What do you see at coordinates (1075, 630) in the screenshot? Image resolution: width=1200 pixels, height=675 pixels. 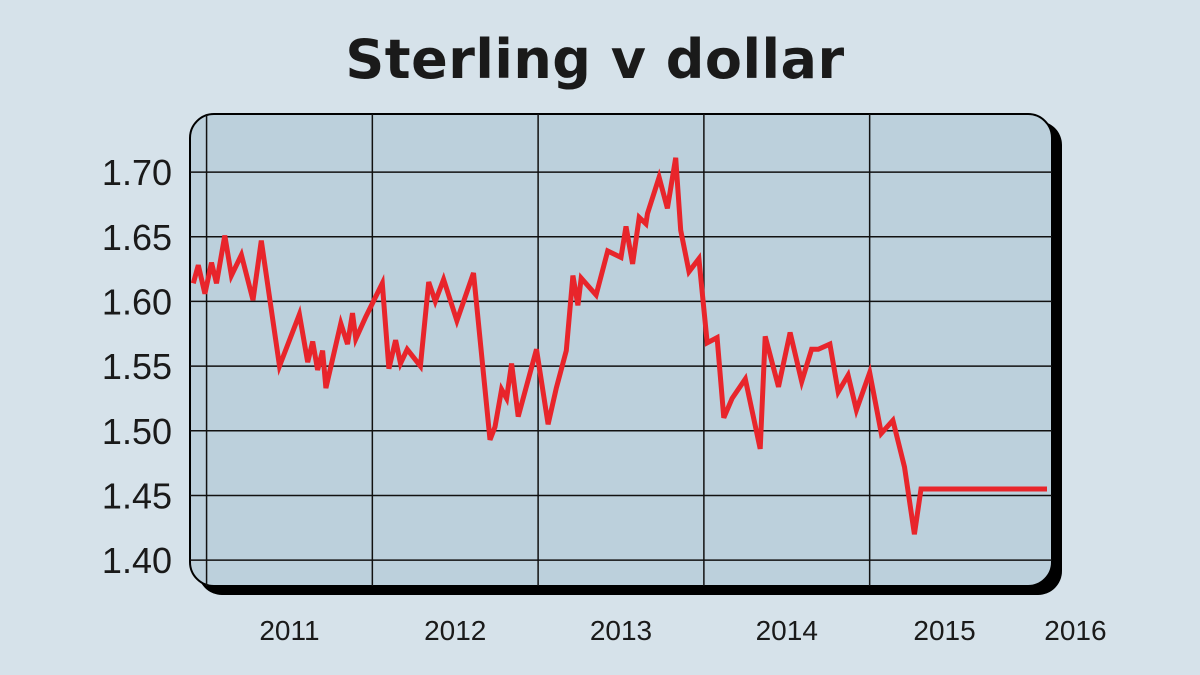 I see `x-tick-label: 2016` at bounding box center [1075, 630].